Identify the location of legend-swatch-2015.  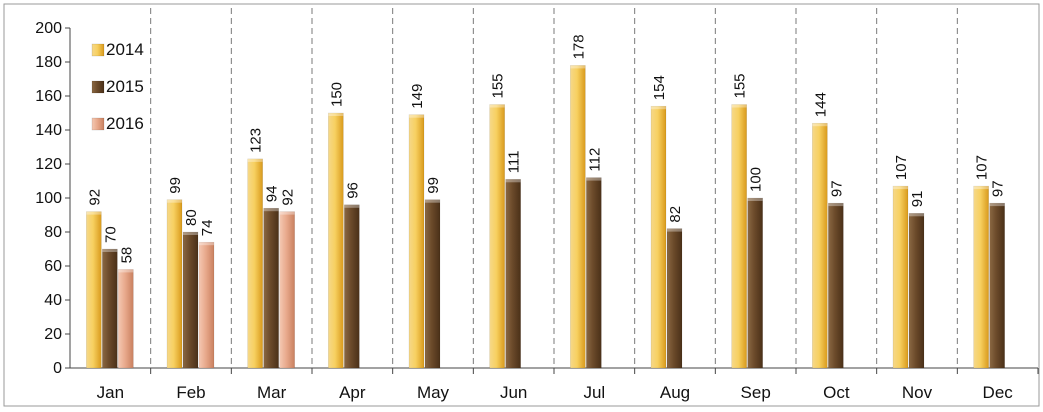
(98, 87).